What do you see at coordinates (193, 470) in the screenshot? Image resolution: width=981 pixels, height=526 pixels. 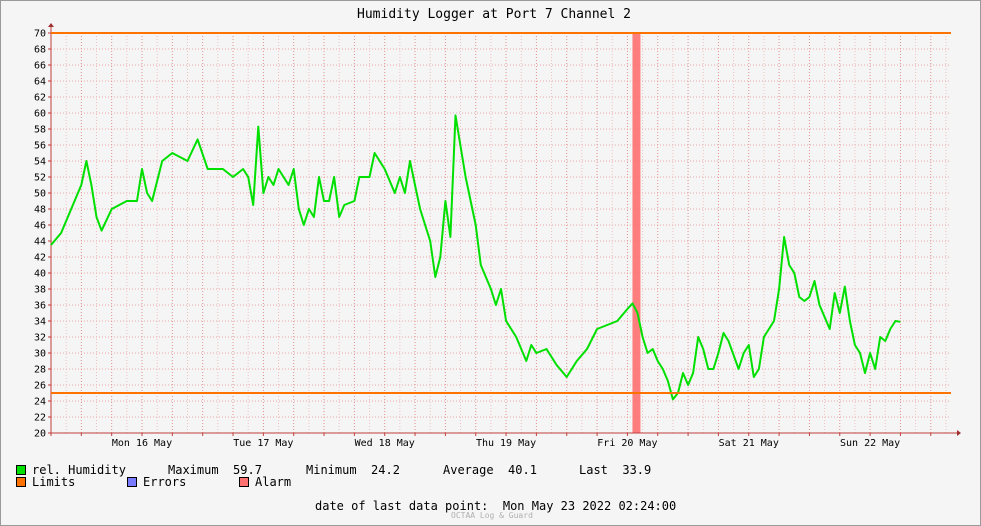 I see `stat-maximum-label: Maximum` at bounding box center [193, 470].